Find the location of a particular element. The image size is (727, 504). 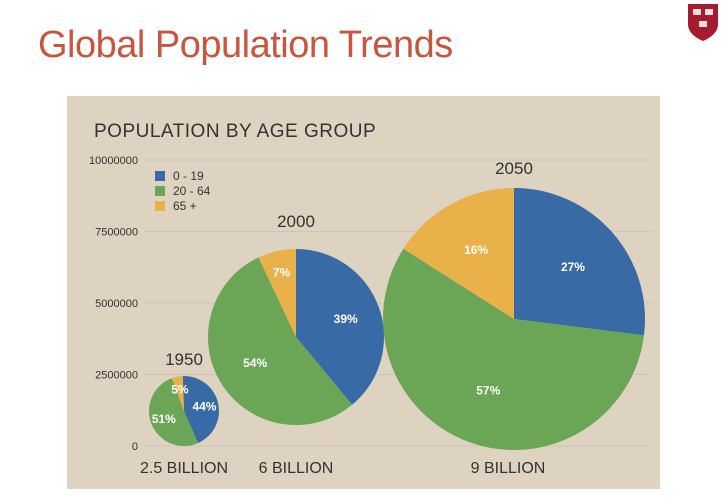

pie-year-label: 2000 is located at coordinates (296, 221).